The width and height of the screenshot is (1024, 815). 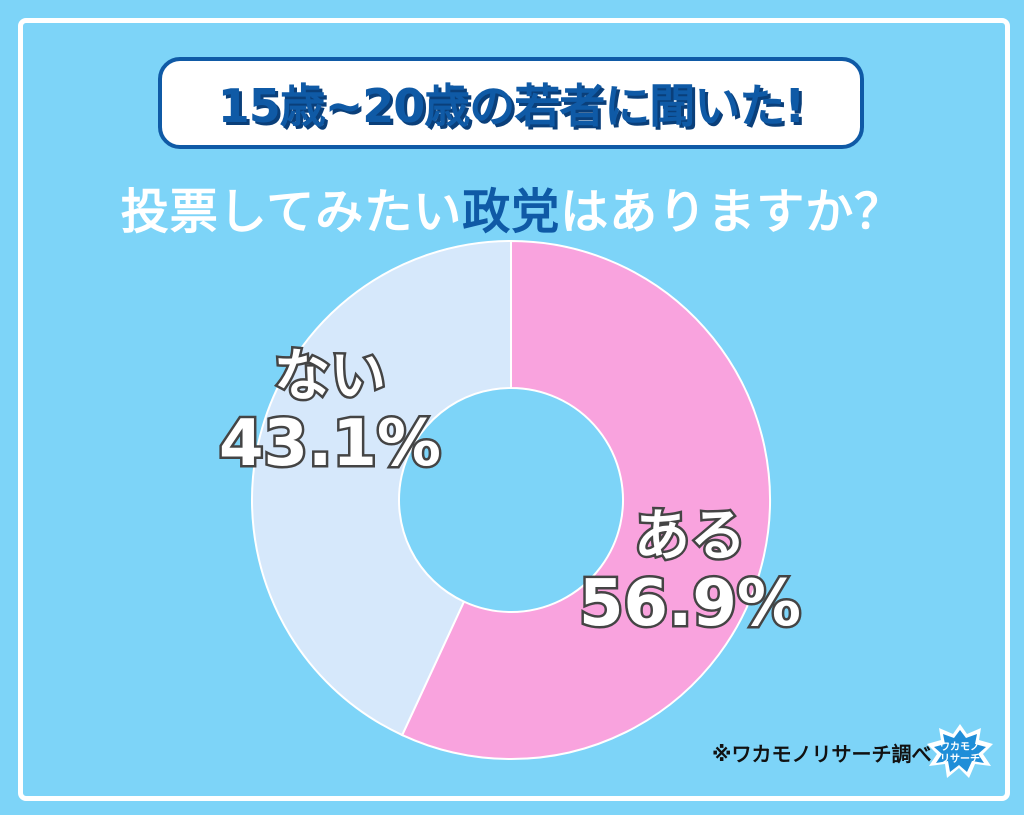 I want to click on source-note: ※ワカモノリサーチ調べ, so click(x=822, y=754).